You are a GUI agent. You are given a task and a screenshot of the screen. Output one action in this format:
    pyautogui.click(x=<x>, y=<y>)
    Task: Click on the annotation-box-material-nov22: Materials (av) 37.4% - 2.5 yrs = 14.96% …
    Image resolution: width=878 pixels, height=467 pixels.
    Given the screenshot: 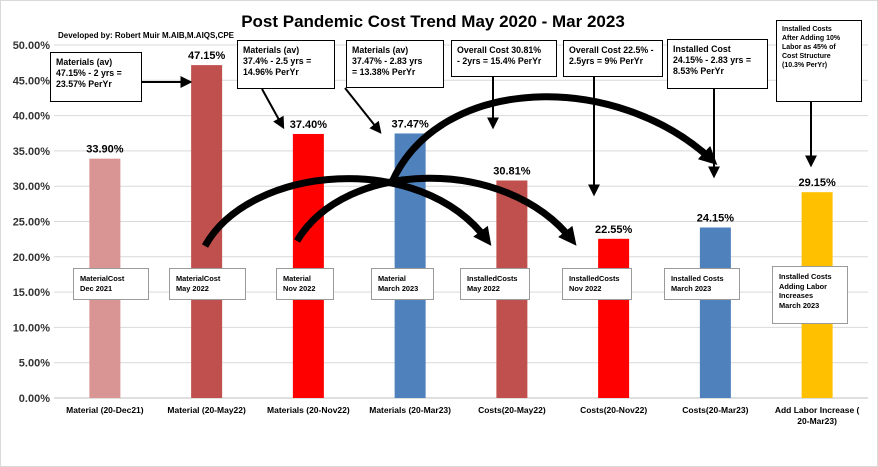 What is the action you would take?
    pyautogui.click(x=286, y=64)
    